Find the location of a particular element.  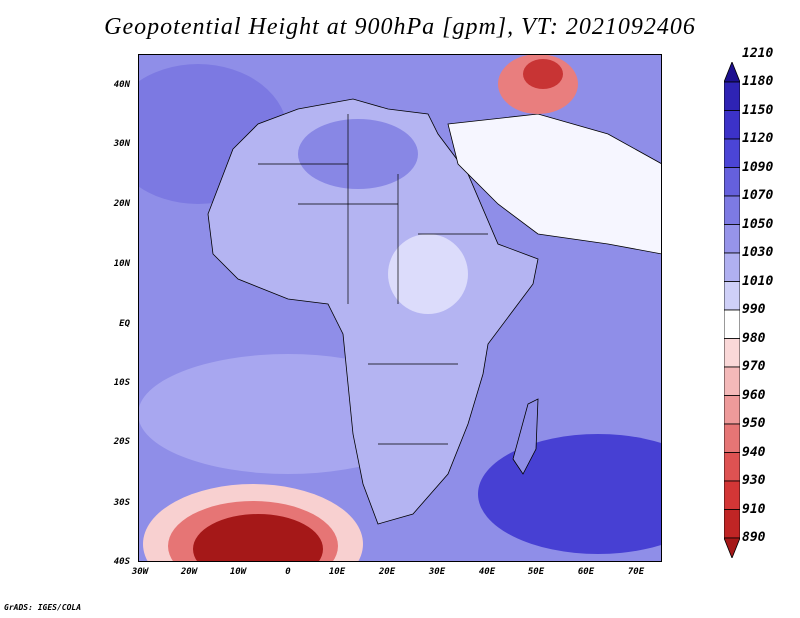

lon-label: 70E is located at coordinates (636, 572).